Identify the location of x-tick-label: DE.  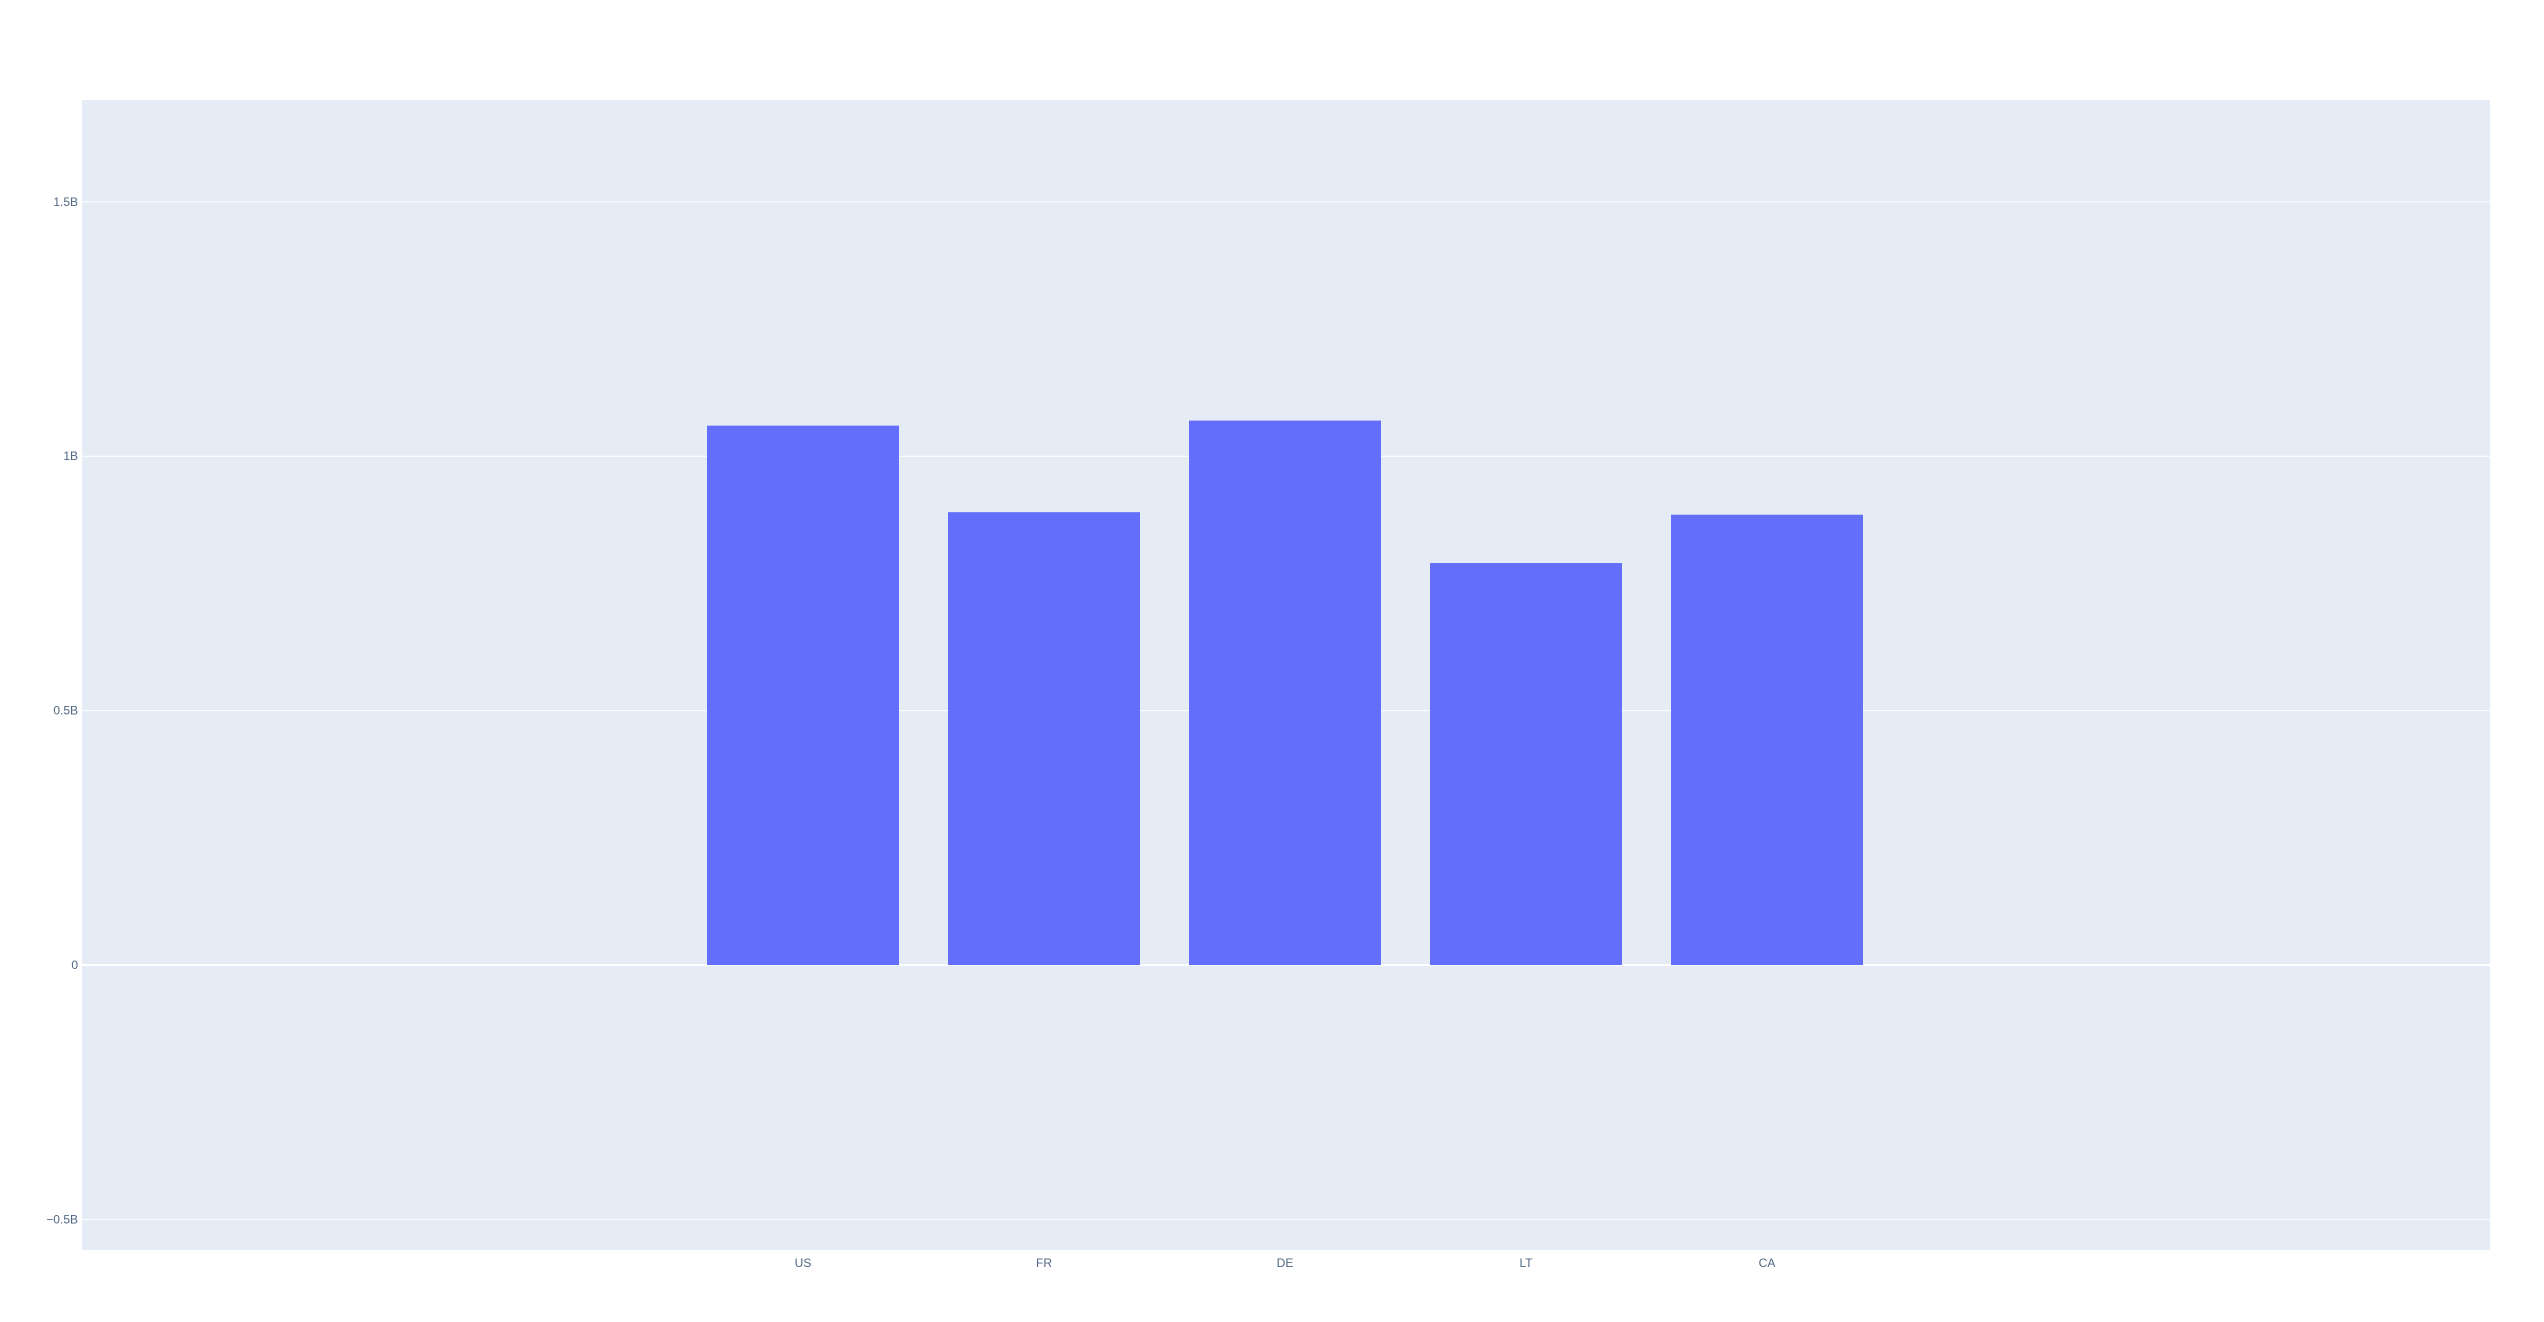
(1285, 1263).